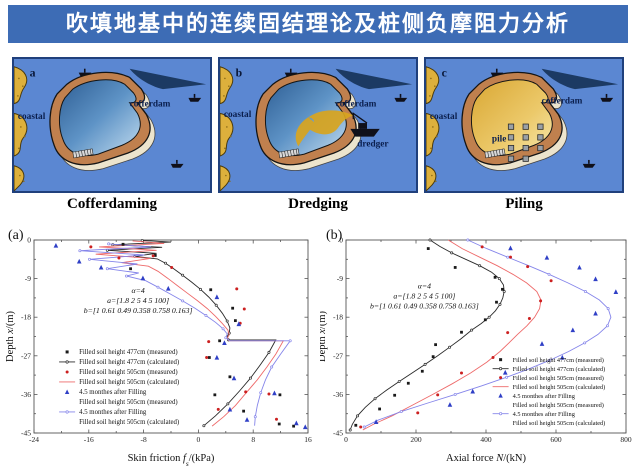  What do you see at coordinates (143, 439) in the screenshot?
I see `svg-text: -8` at bounding box center [143, 439].